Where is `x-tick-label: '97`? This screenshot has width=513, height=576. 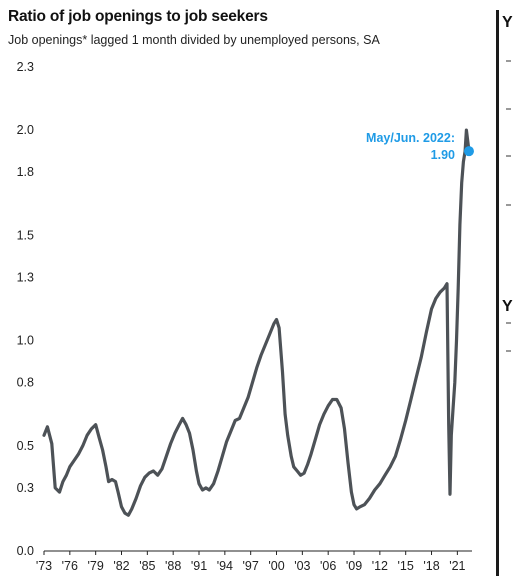 x-tick-label: '97 is located at coordinates (251, 566).